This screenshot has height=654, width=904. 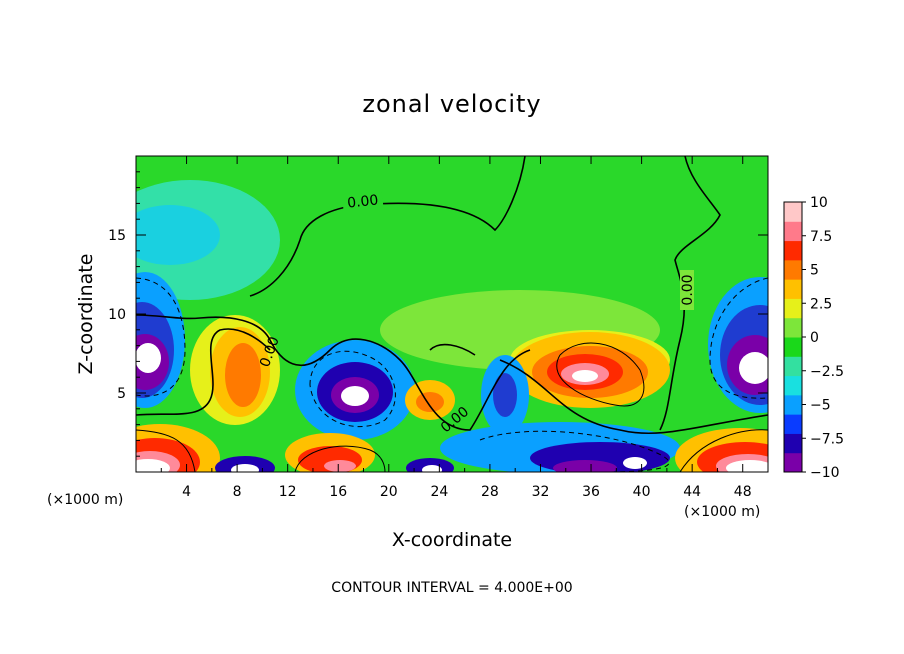 What do you see at coordinates (288, 492) in the screenshot?
I see `x-tick-label: 12` at bounding box center [288, 492].